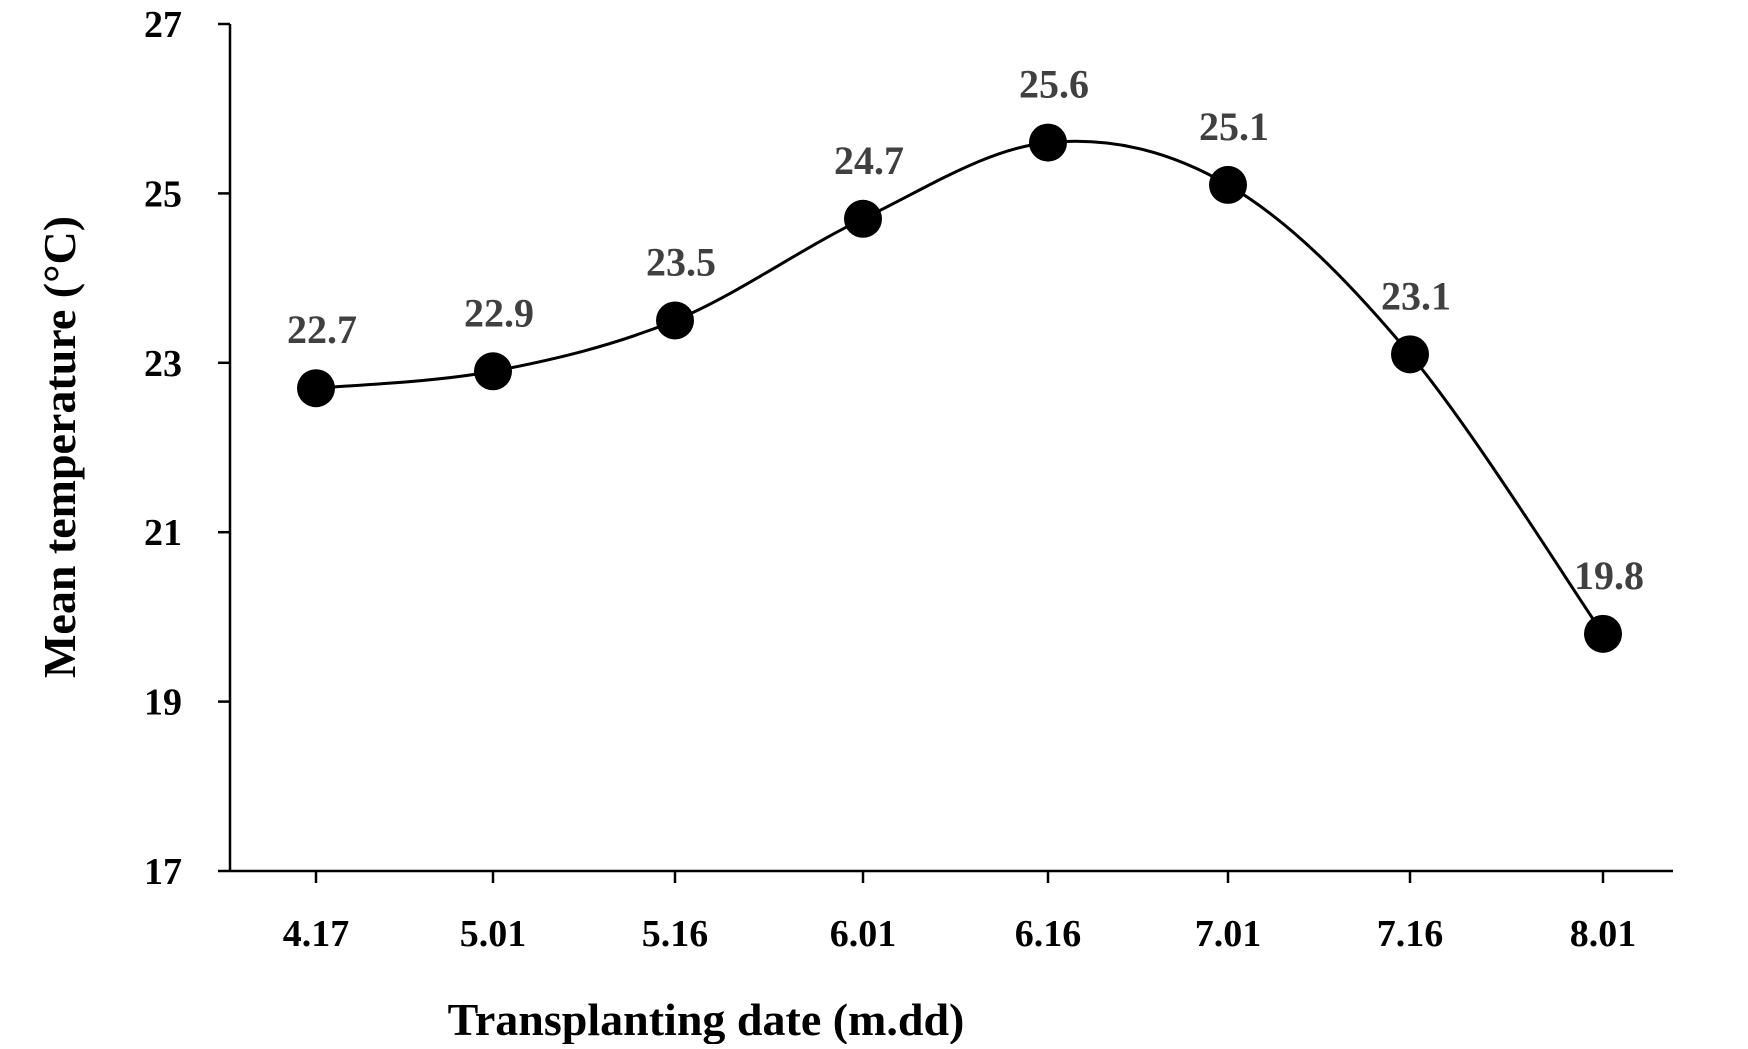  I want to click on data-label: 25.6, so click(1054, 84).